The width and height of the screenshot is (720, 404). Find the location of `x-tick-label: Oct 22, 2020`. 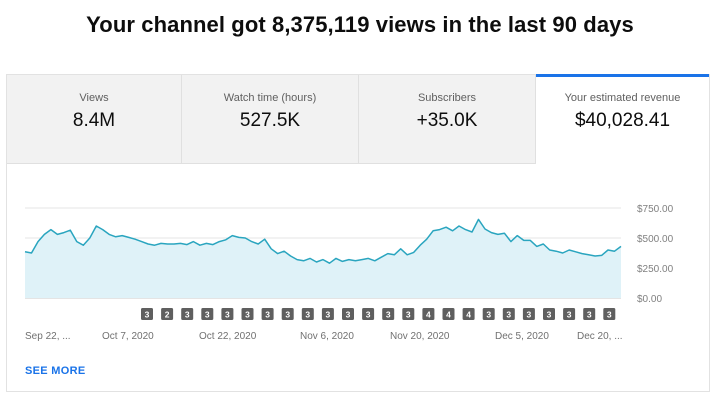

x-tick-label: Oct 22, 2020 is located at coordinates (228, 336).